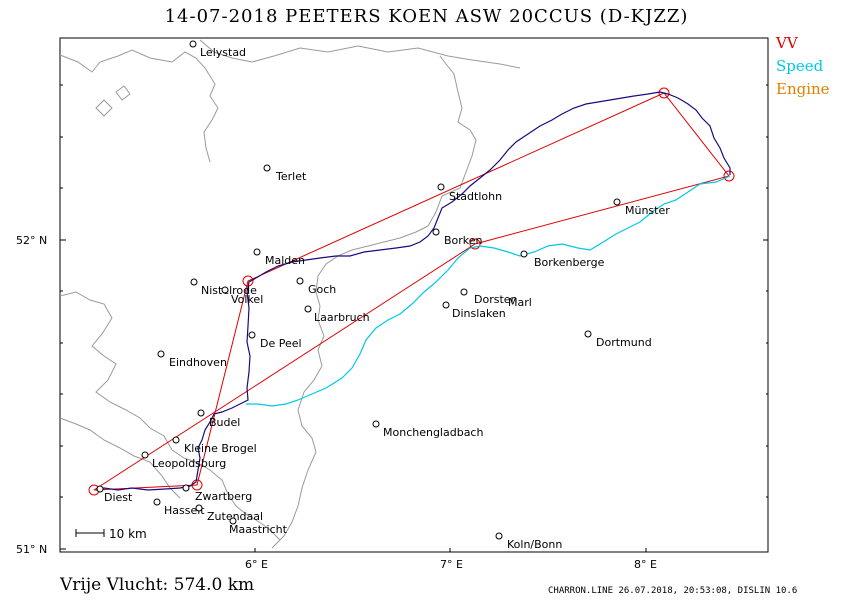 Image resolution: width=853 pixels, height=603 pixels. Describe the element at coordinates (569, 262) in the screenshot. I see `place-label: Borkenberge` at that location.